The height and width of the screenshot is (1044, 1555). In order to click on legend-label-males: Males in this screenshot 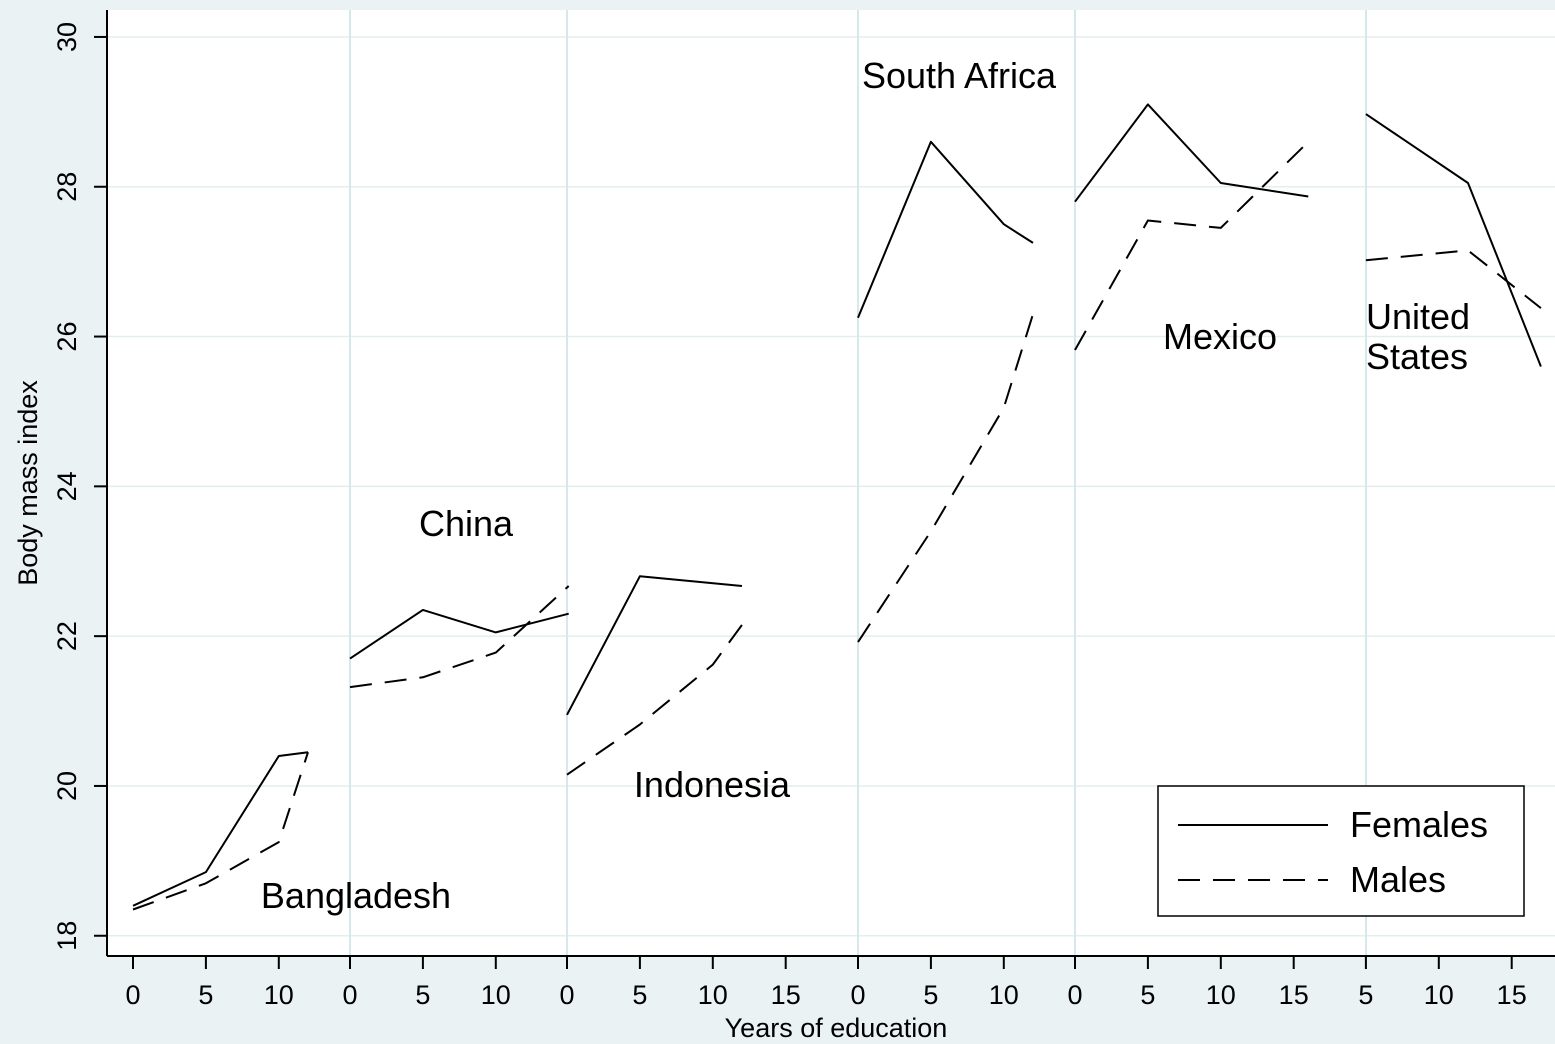, I will do `click(1398, 879)`.